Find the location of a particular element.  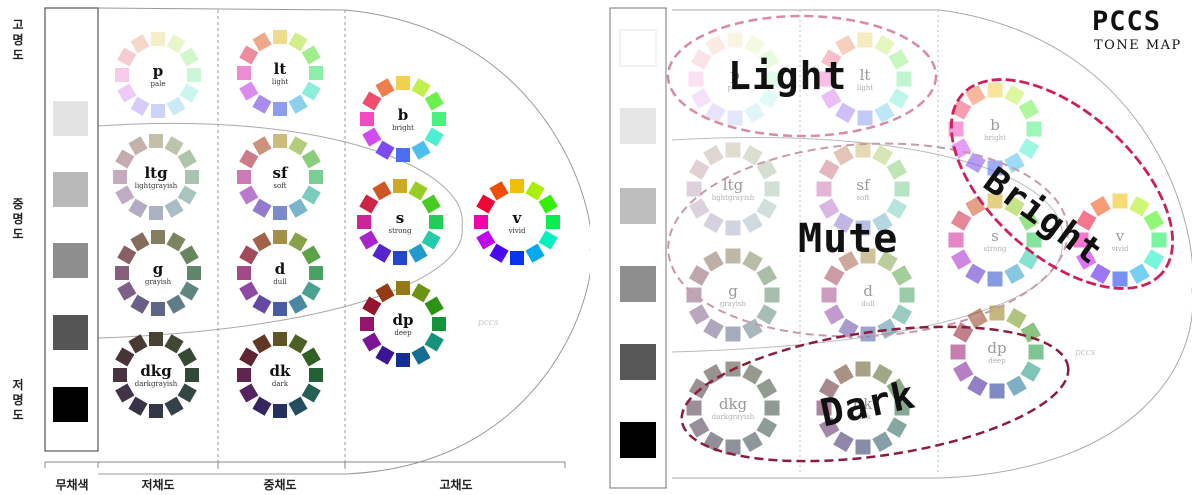

tone-name-s: strong is located at coordinates (400, 231).